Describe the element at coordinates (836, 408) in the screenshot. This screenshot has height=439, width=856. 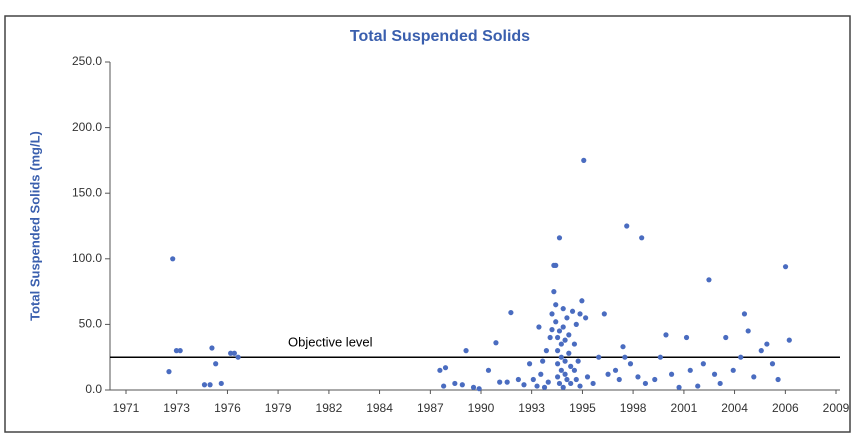
I see `x-tick-label: 2009` at that location.